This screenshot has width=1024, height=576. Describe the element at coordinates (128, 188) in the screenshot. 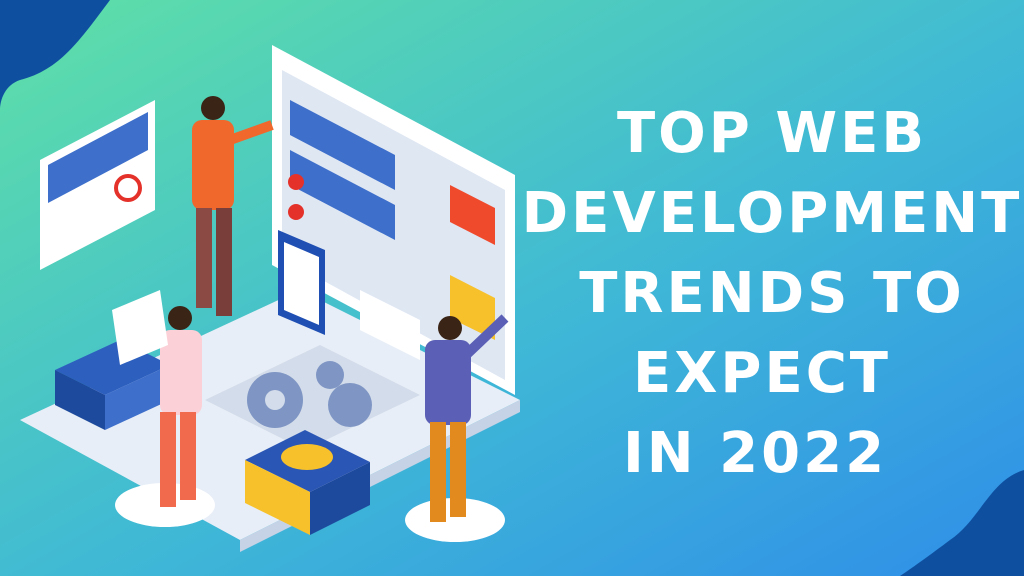

I see `panel-circle` at that location.